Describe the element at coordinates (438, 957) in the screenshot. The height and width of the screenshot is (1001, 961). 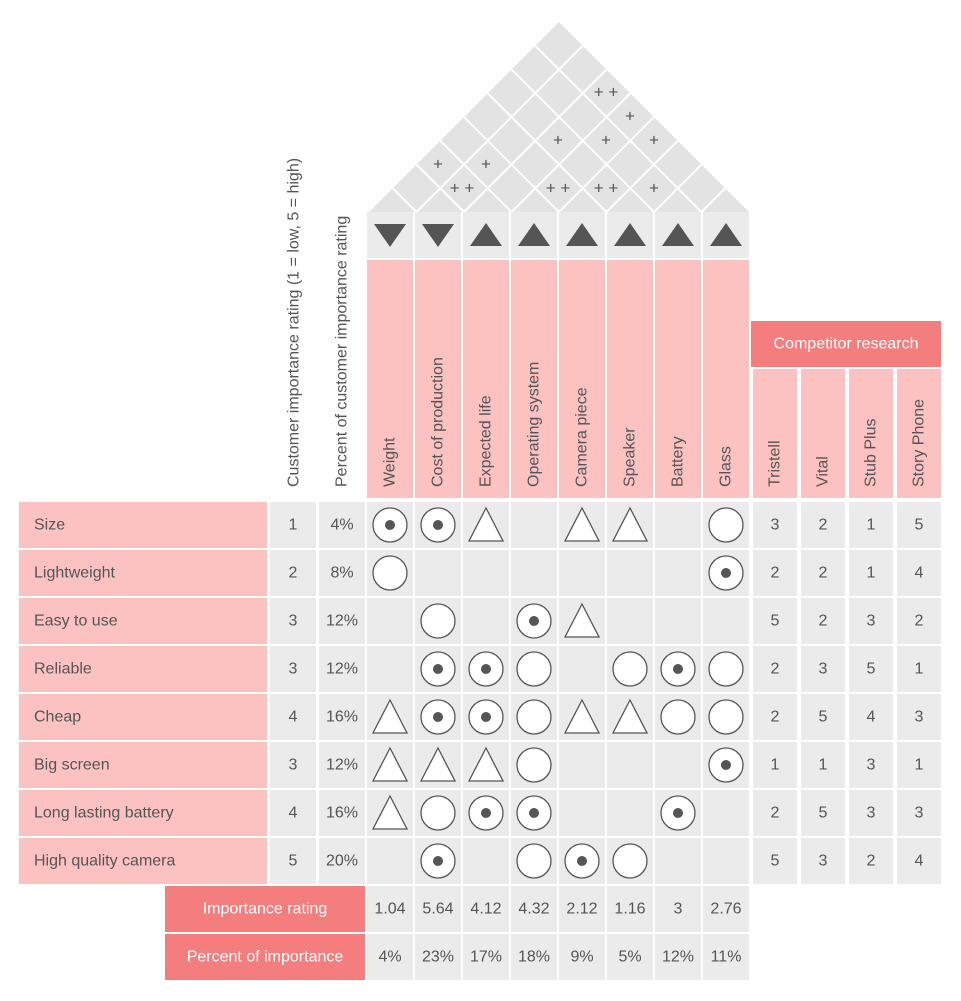
I see `technical-percent-value: 23%` at that location.